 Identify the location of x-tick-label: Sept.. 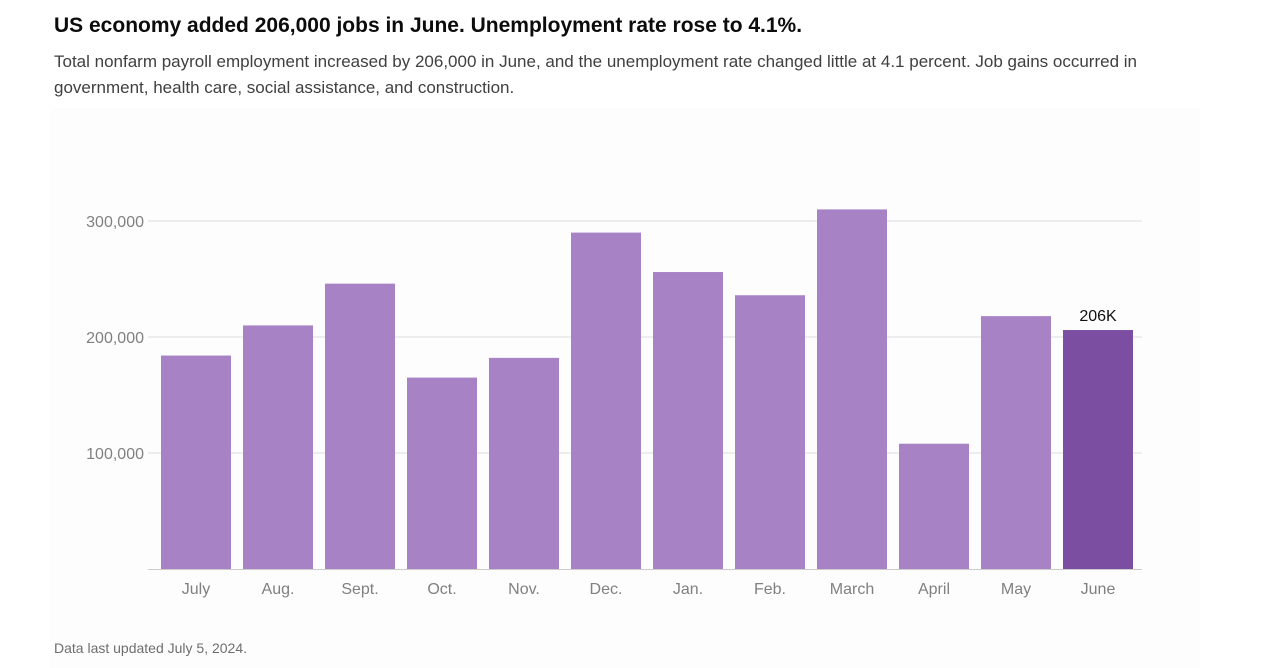
(359, 589).